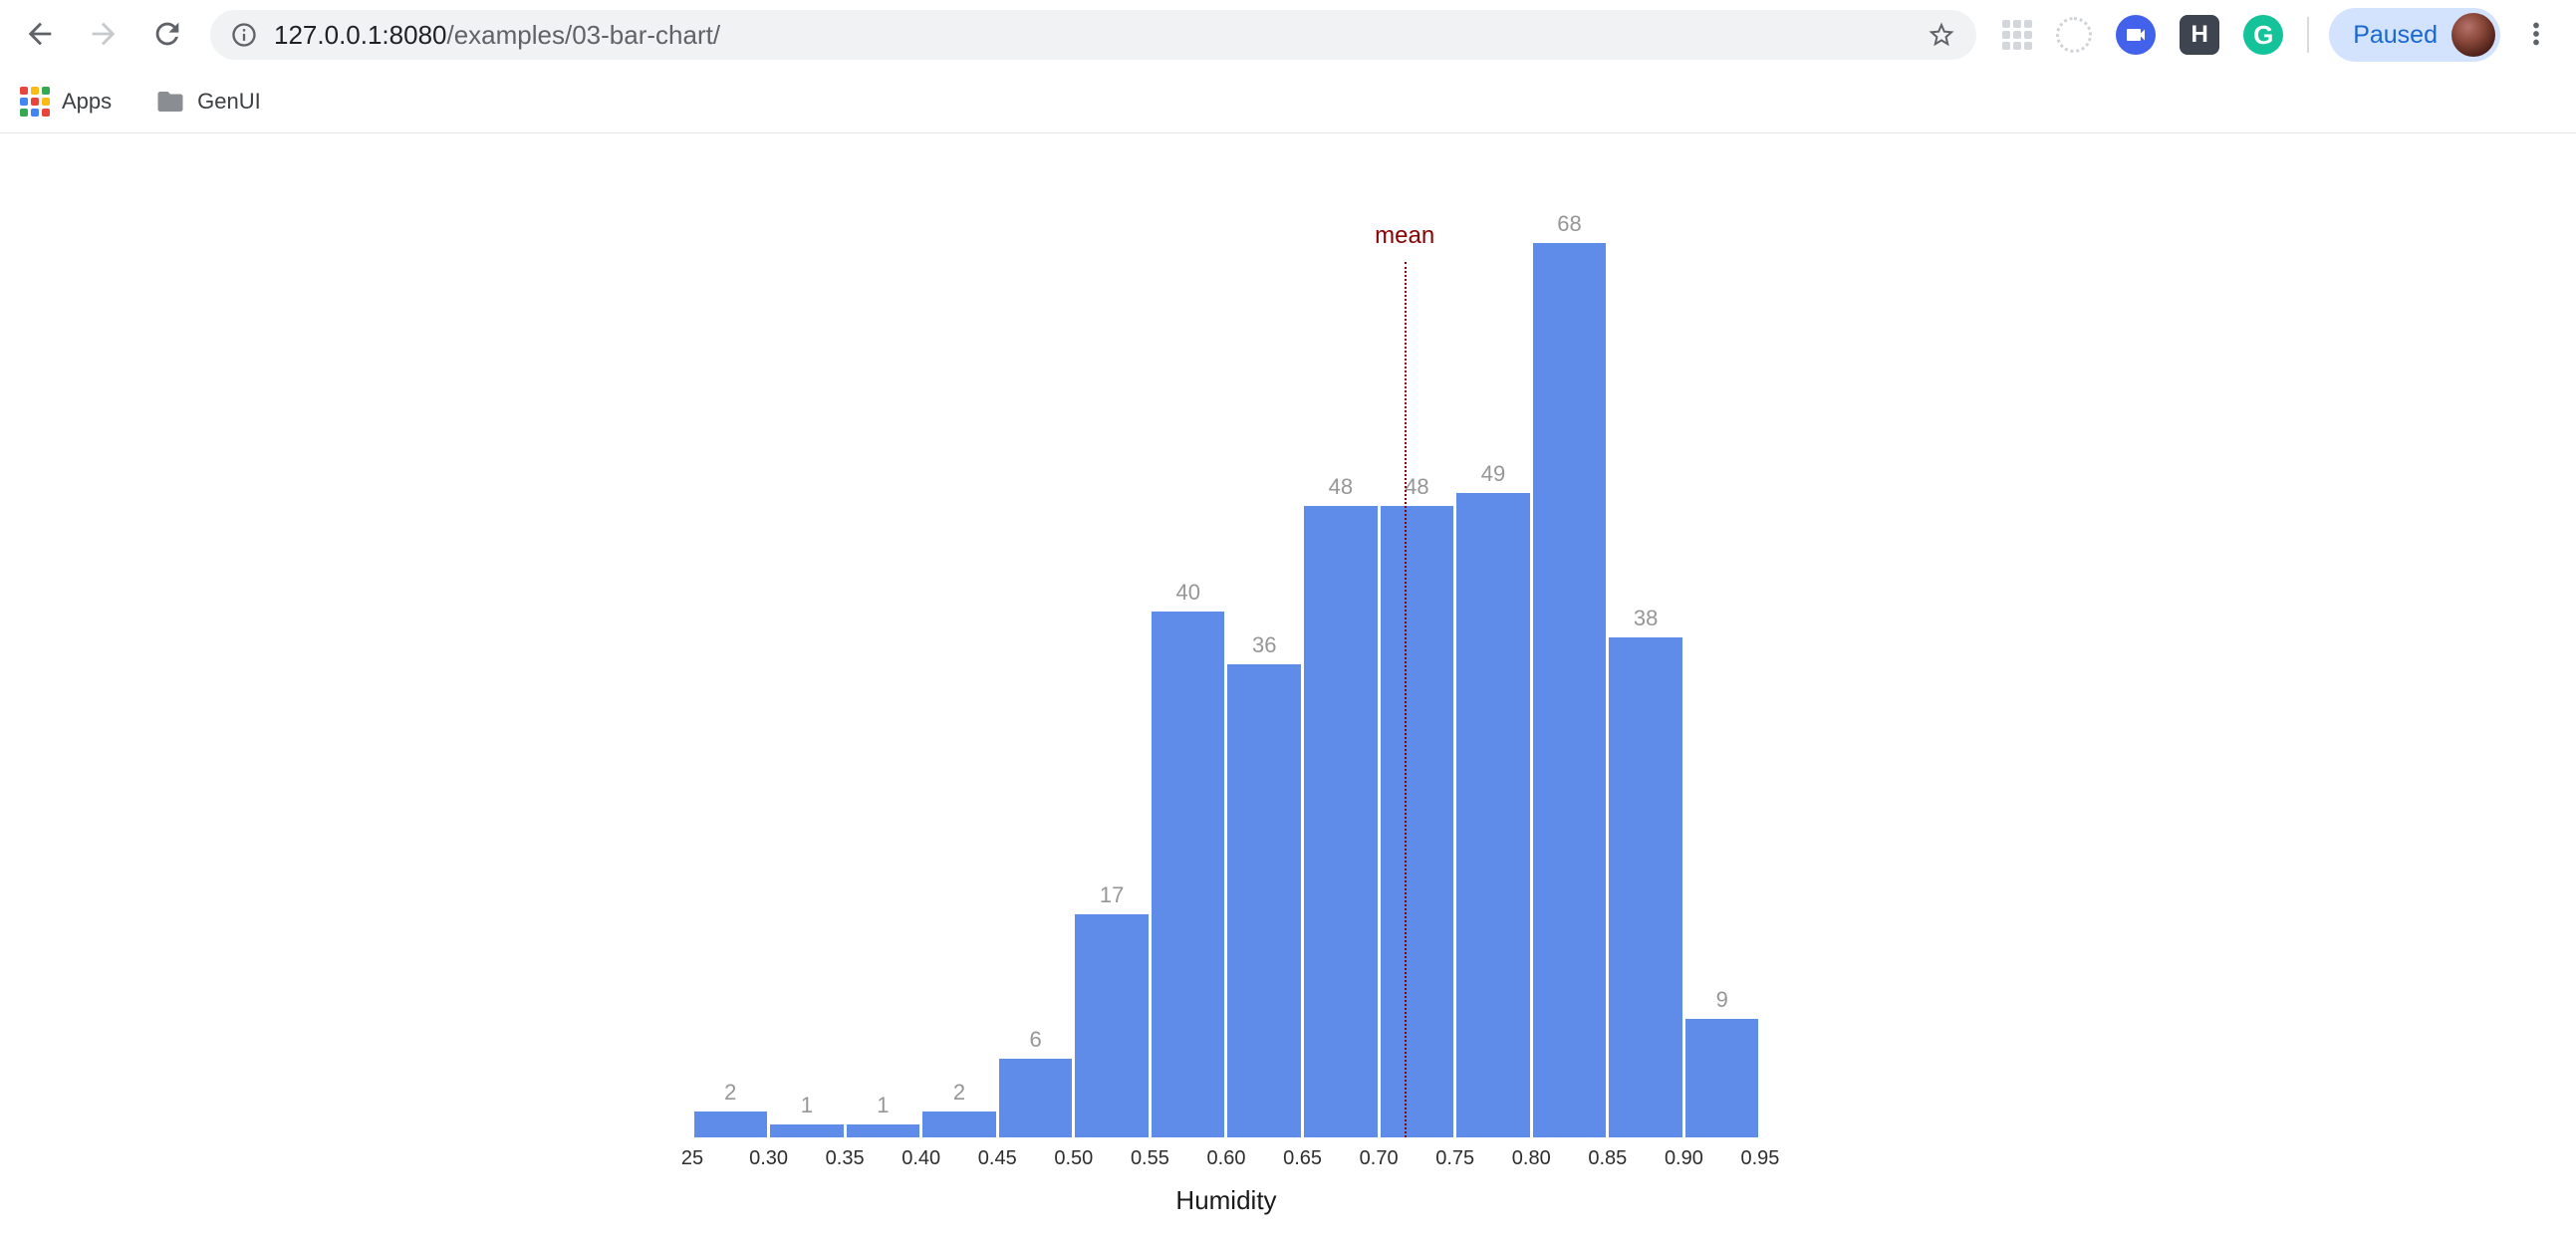 The width and height of the screenshot is (2576, 1235). I want to click on x-tick-label: 0.75, so click(1455, 1158).